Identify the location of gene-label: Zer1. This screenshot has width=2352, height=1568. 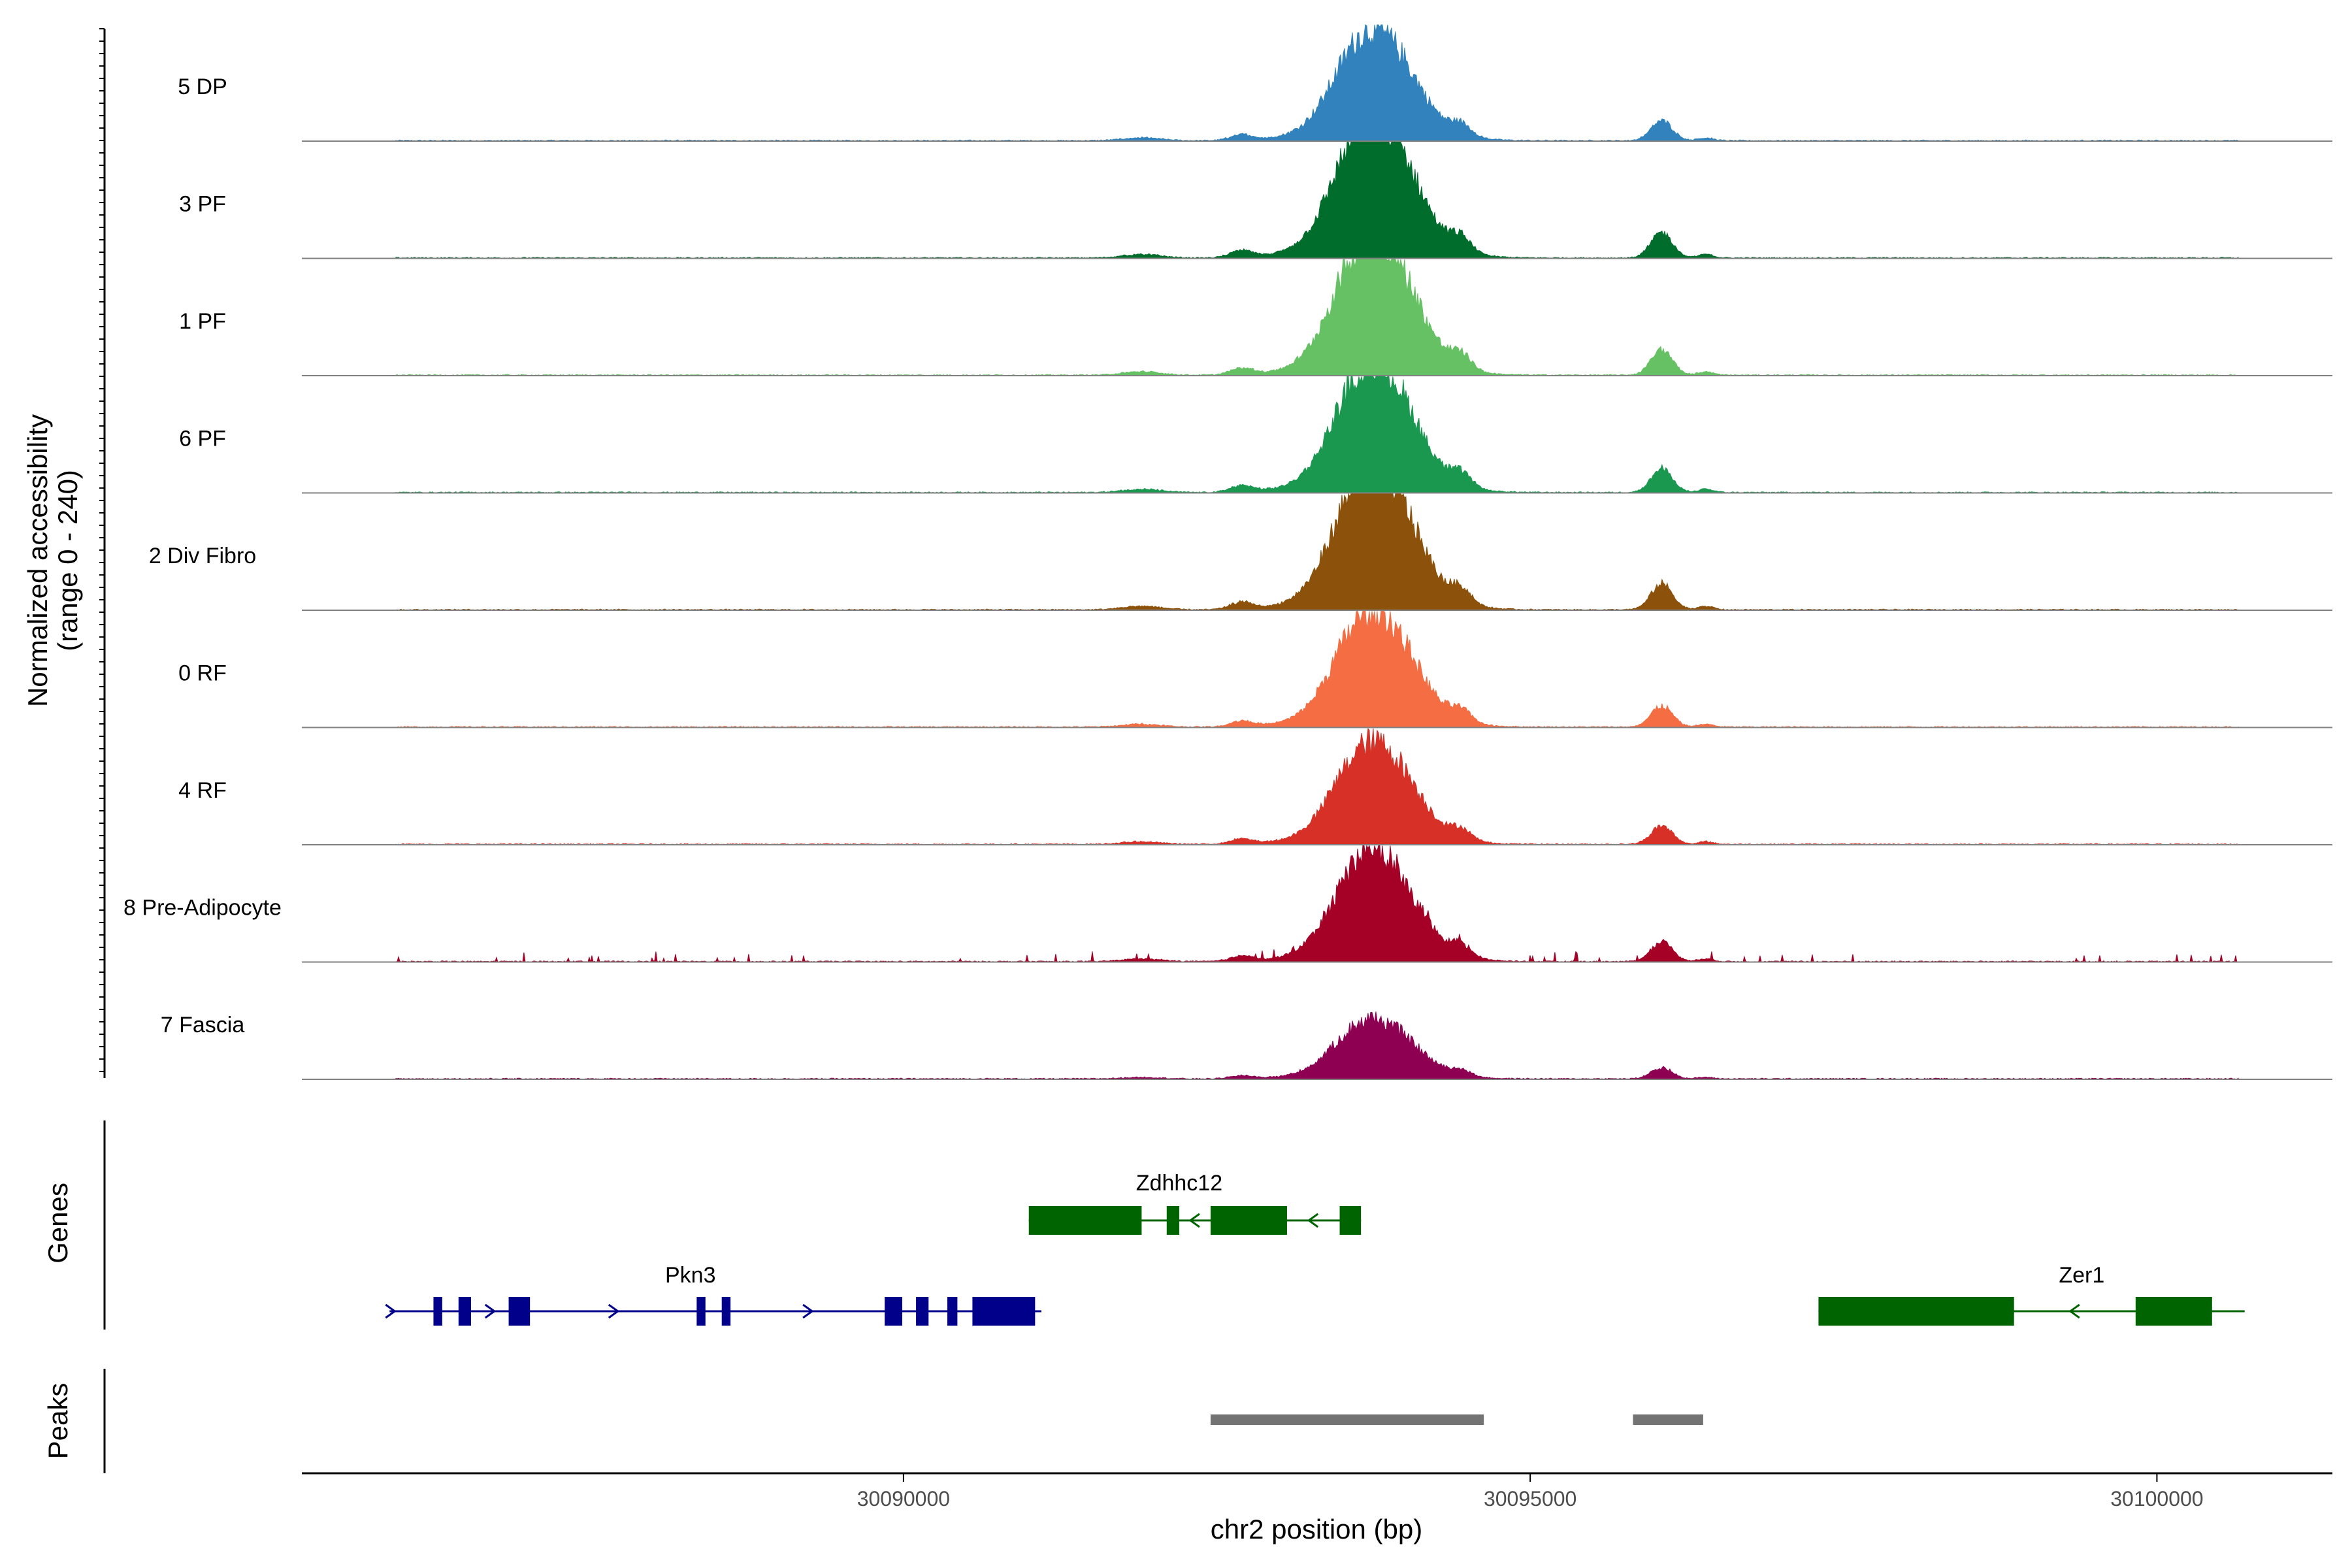
(2081, 1275).